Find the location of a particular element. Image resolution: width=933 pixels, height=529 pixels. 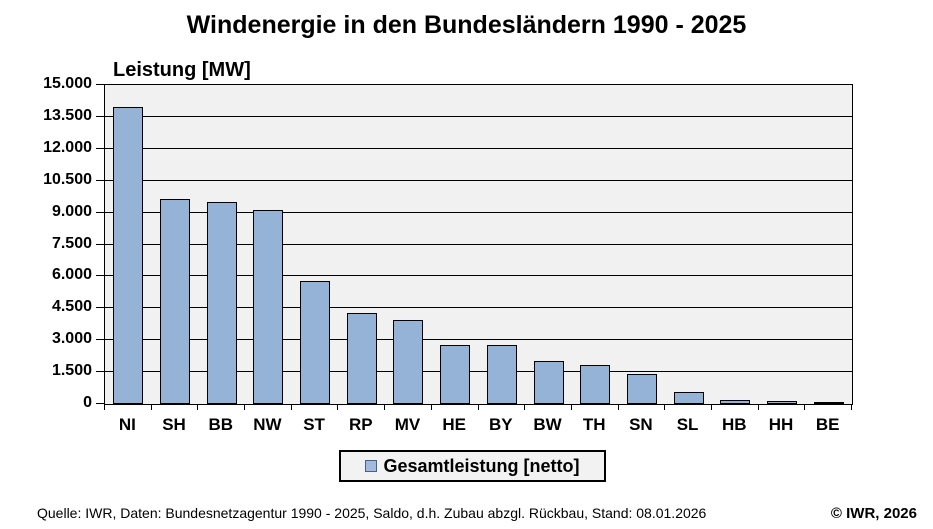

bar-BB is located at coordinates (221, 303).